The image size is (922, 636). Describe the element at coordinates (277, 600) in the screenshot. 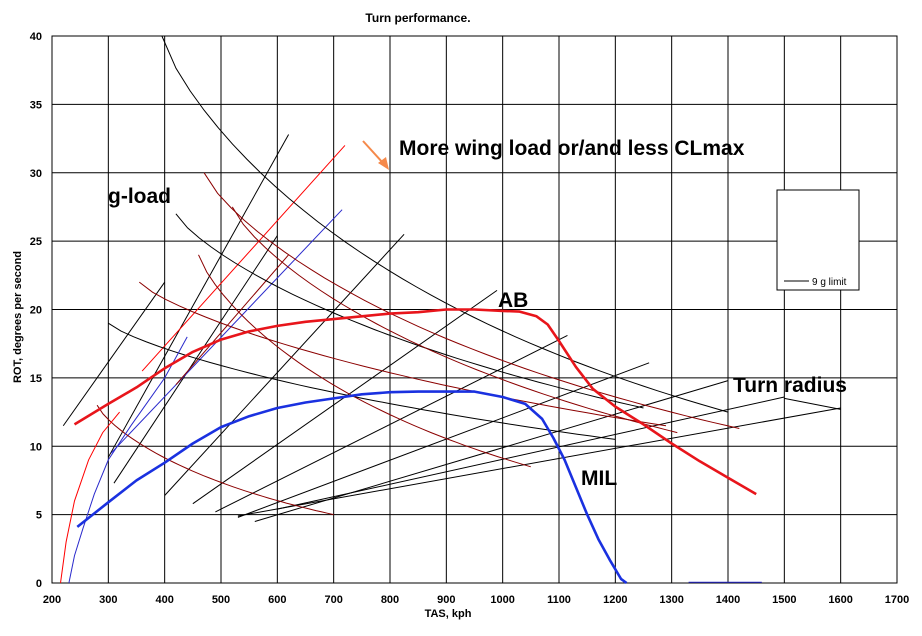

I see `x-tick-label: 600` at that location.